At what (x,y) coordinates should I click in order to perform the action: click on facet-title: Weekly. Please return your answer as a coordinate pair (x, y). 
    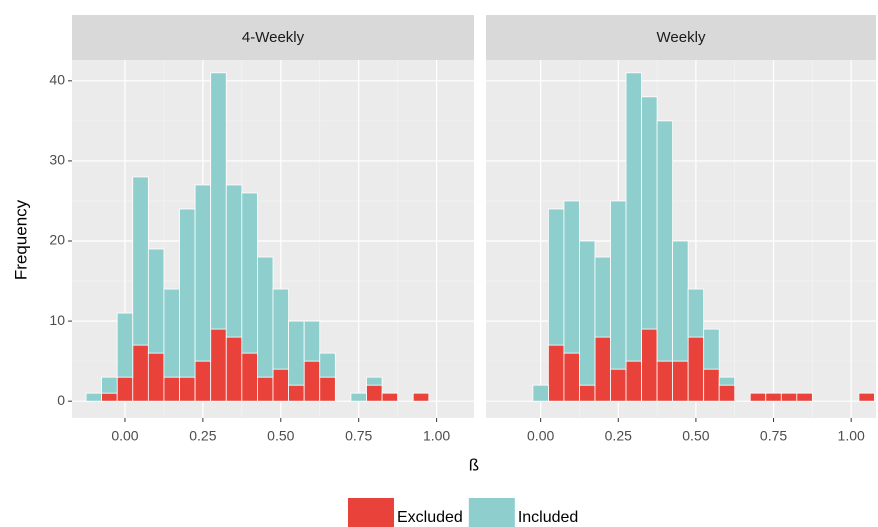
    Looking at the image, I should click on (681, 37).